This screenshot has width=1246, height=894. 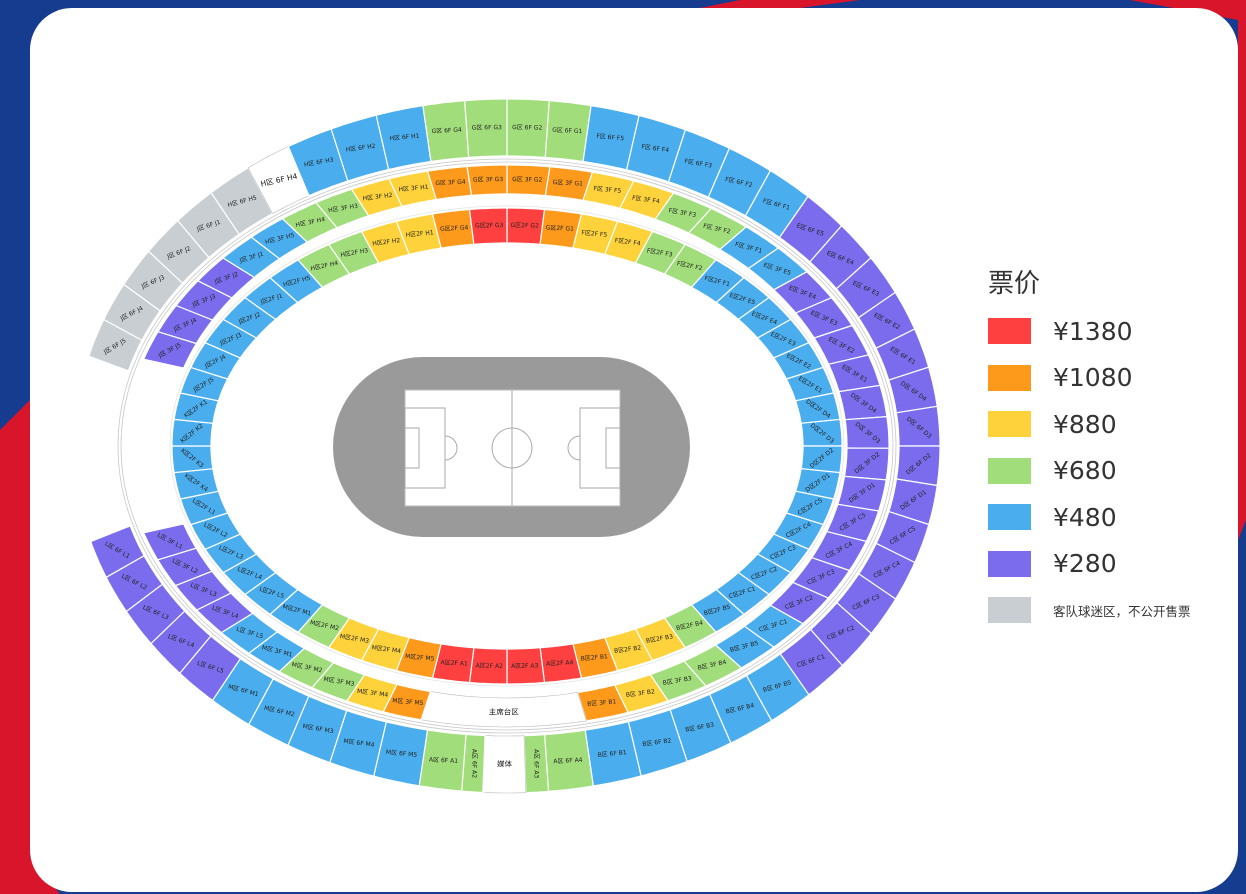 I want to click on section-label: H区 6F H2, so click(x=360, y=148).